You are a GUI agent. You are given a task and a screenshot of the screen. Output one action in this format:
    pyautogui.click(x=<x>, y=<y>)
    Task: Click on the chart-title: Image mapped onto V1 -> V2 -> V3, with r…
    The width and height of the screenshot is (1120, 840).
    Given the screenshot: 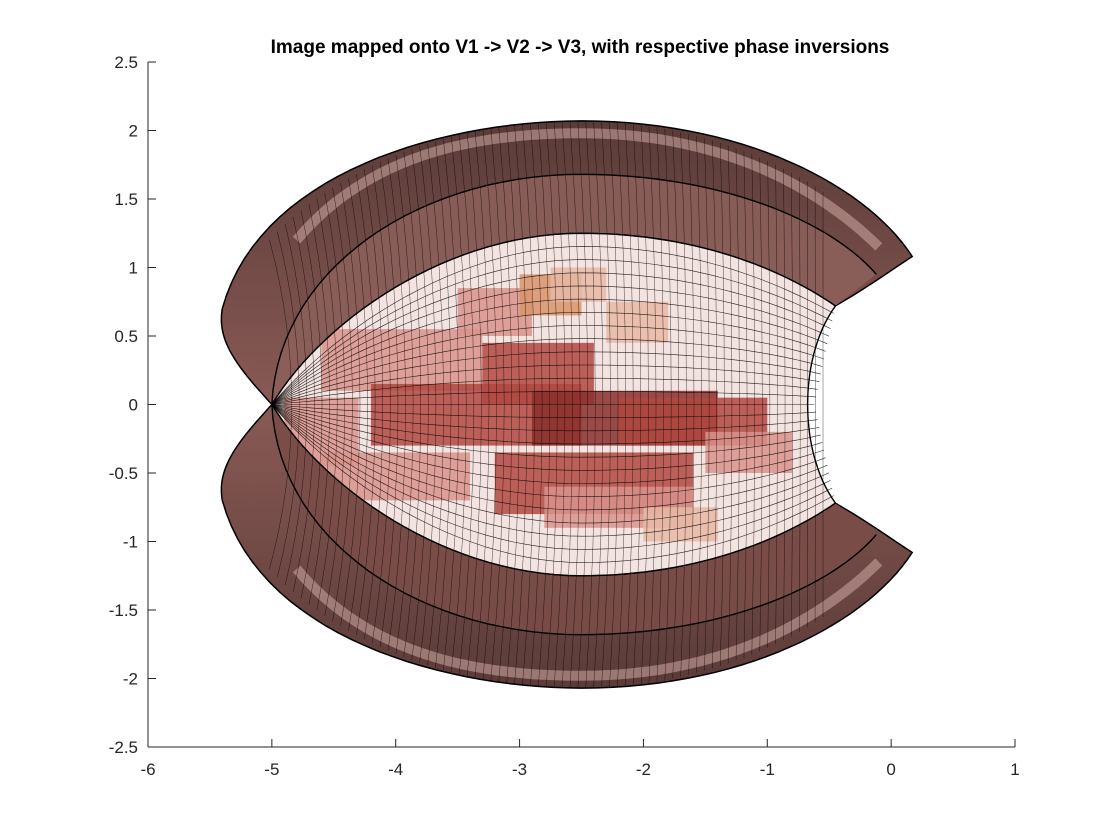 What is the action you would take?
    pyautogui.click(x=580, y=47)
    